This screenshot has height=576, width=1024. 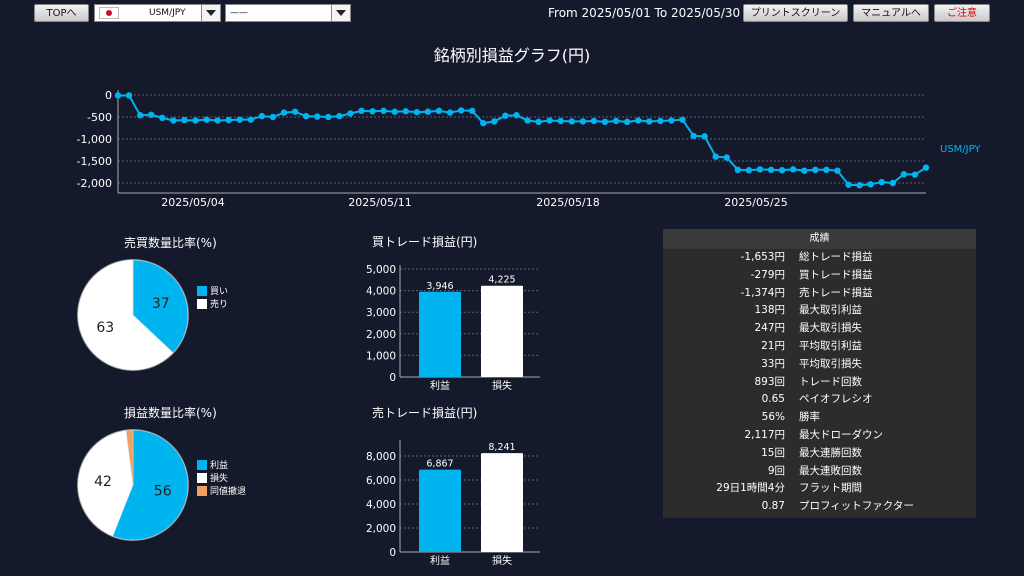 What do you see at coordinates (819, 239) in the screenshot?
I see `stats-header: 成績` at bounding box center [819, 239].